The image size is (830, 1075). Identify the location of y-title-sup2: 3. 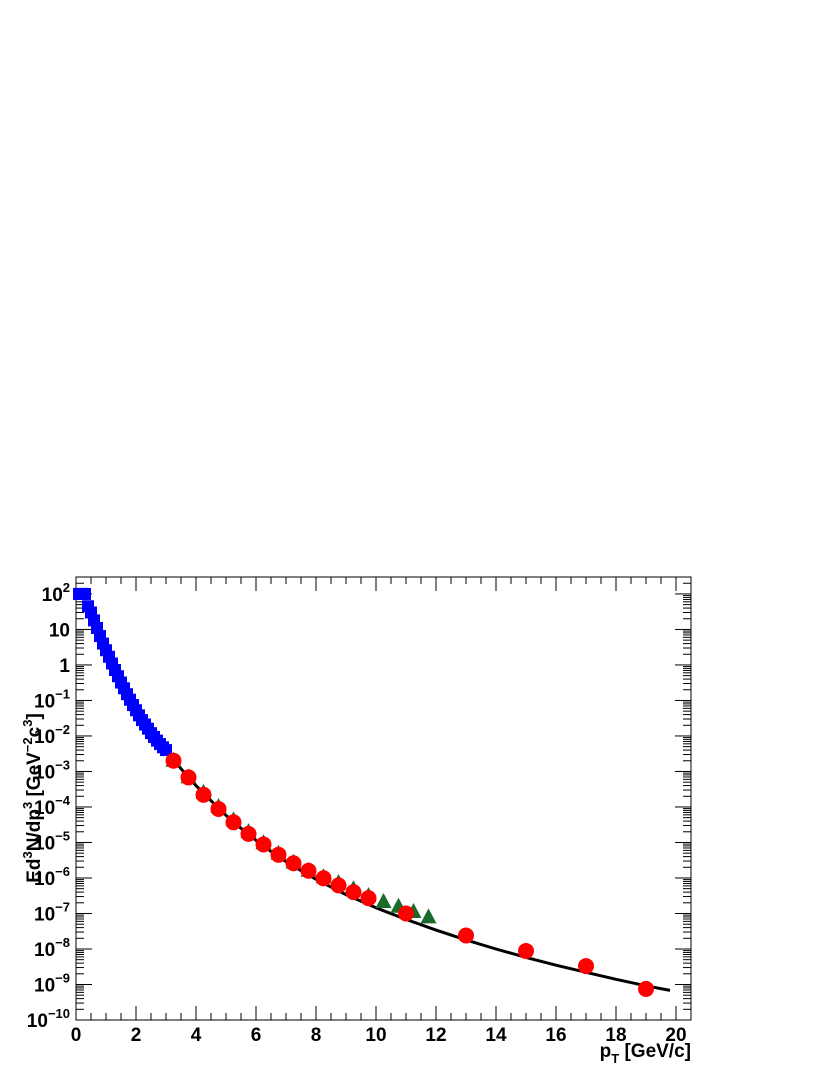
(27, 805).